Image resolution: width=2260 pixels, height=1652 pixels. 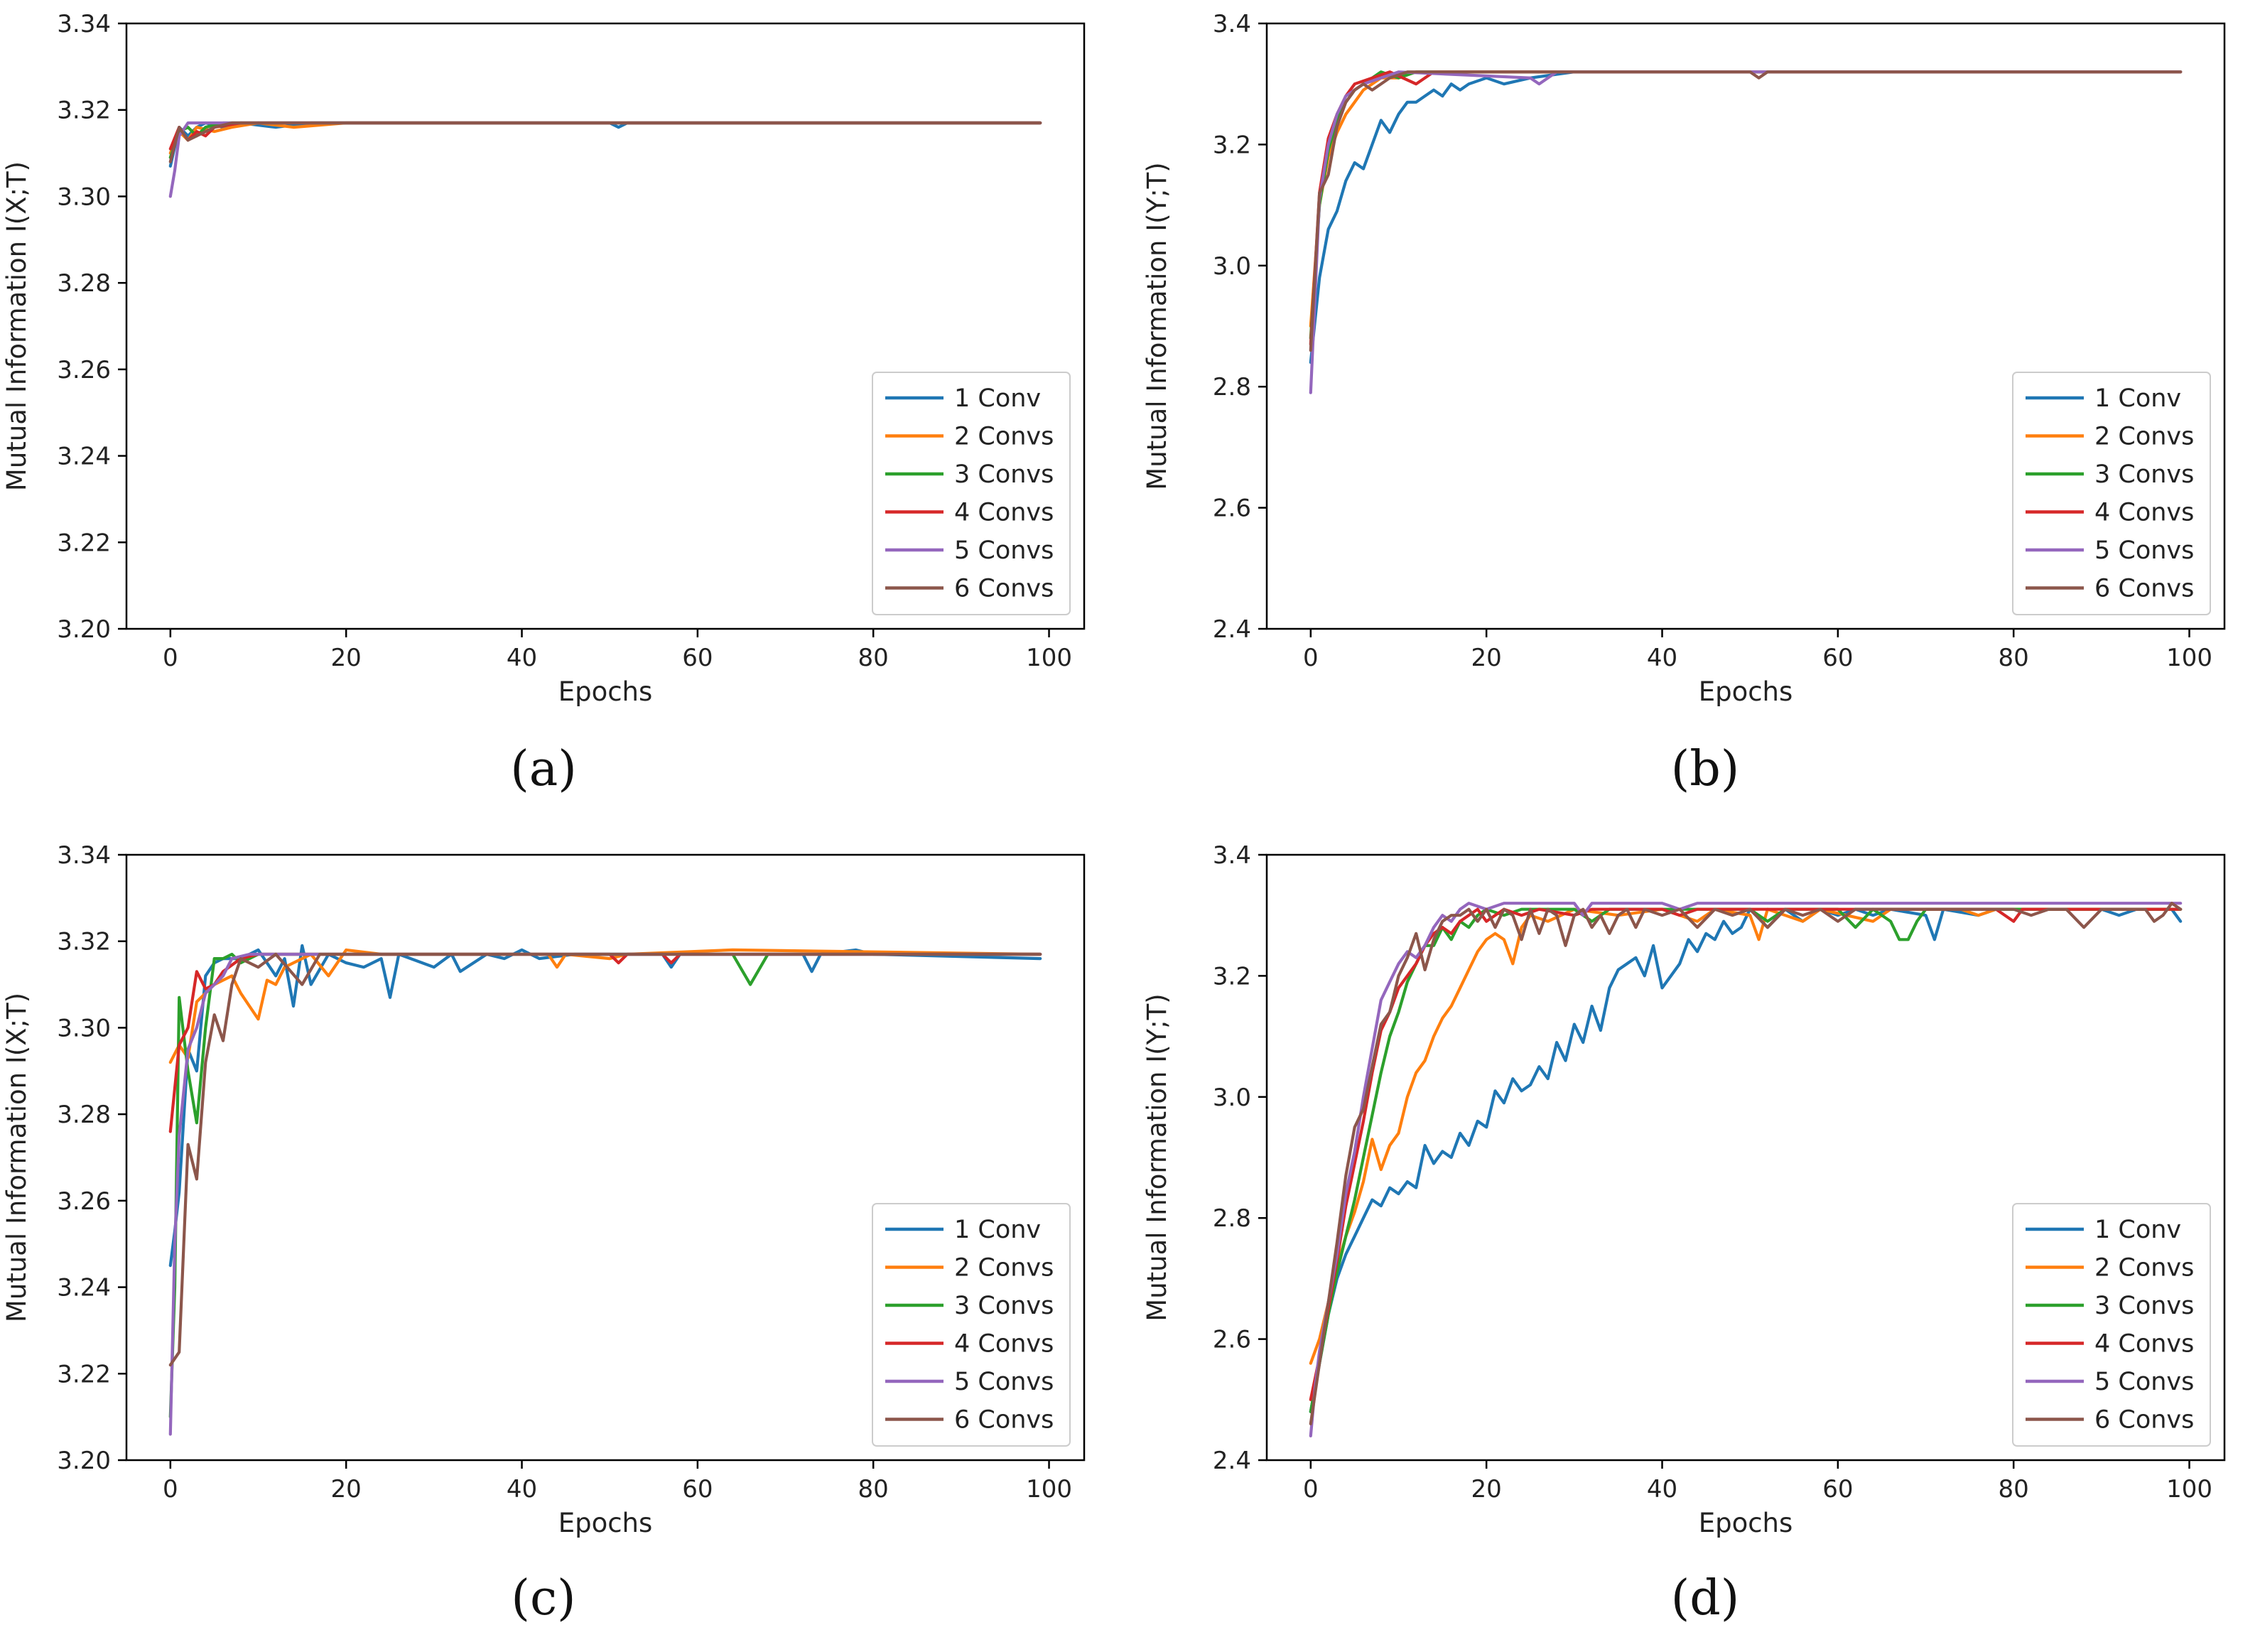 What do you see at coordinates (1232, 387) in the screenshot?
I see `y-tick-label: 2.8` at bounding box center [1232, 387].